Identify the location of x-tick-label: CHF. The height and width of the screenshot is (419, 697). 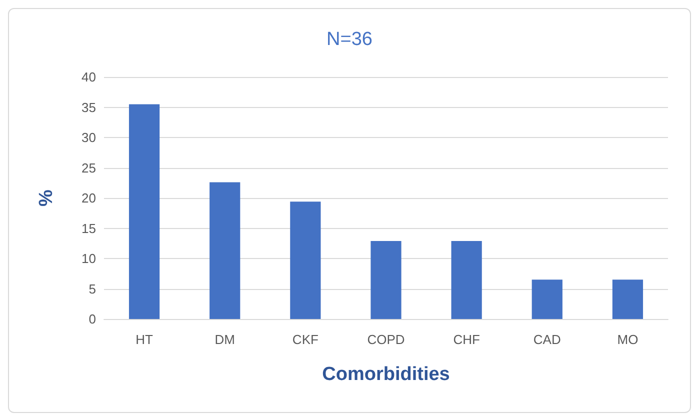
(466, 339).